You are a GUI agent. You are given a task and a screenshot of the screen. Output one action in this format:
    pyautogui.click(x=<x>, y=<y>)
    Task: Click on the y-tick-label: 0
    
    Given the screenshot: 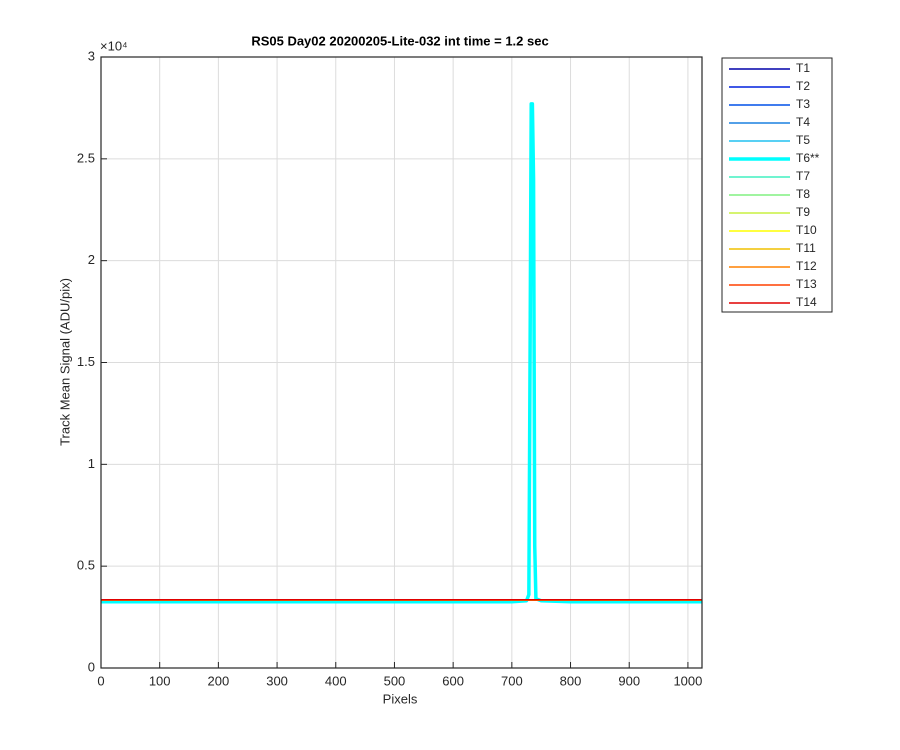 What is the action you would take?
    pyautogui.click(x=91, y=666)
    